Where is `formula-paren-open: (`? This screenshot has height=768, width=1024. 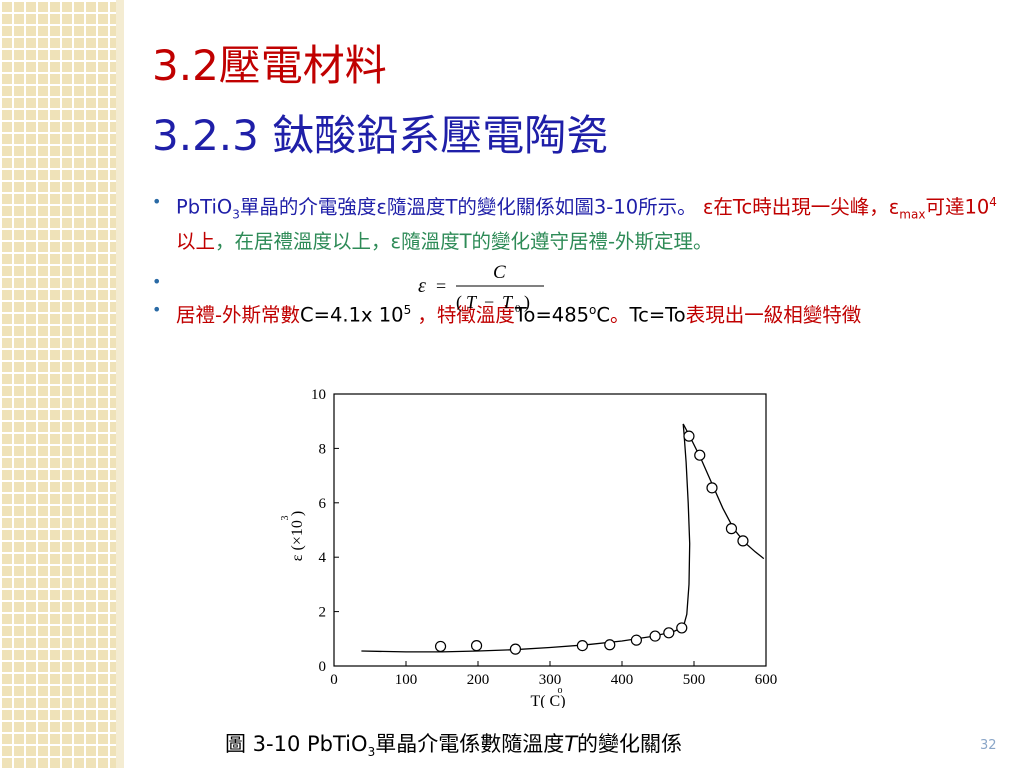 formula-paren-open: ( is located at coordinates (459, 302).